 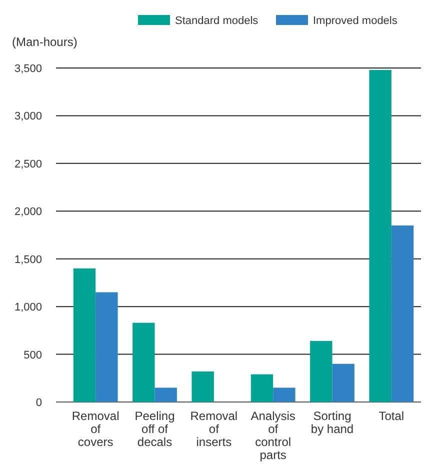 What do you see at coordinates (217, 21) in the screenshot?
I see `legend-label: Standard models` at bounding box center [217, 21].